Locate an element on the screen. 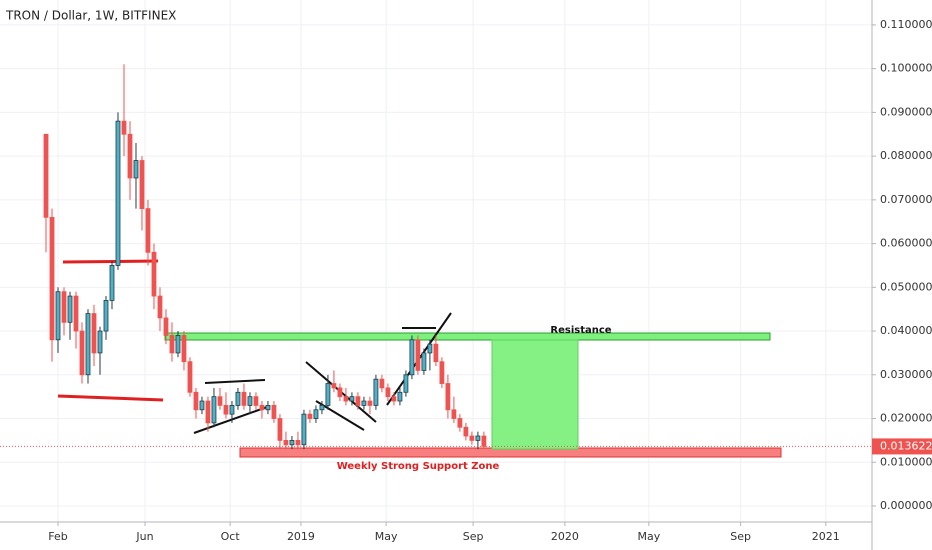 This screenshot has height=550, width=932. annotation: Resistance is located at coordinates (580, 330).